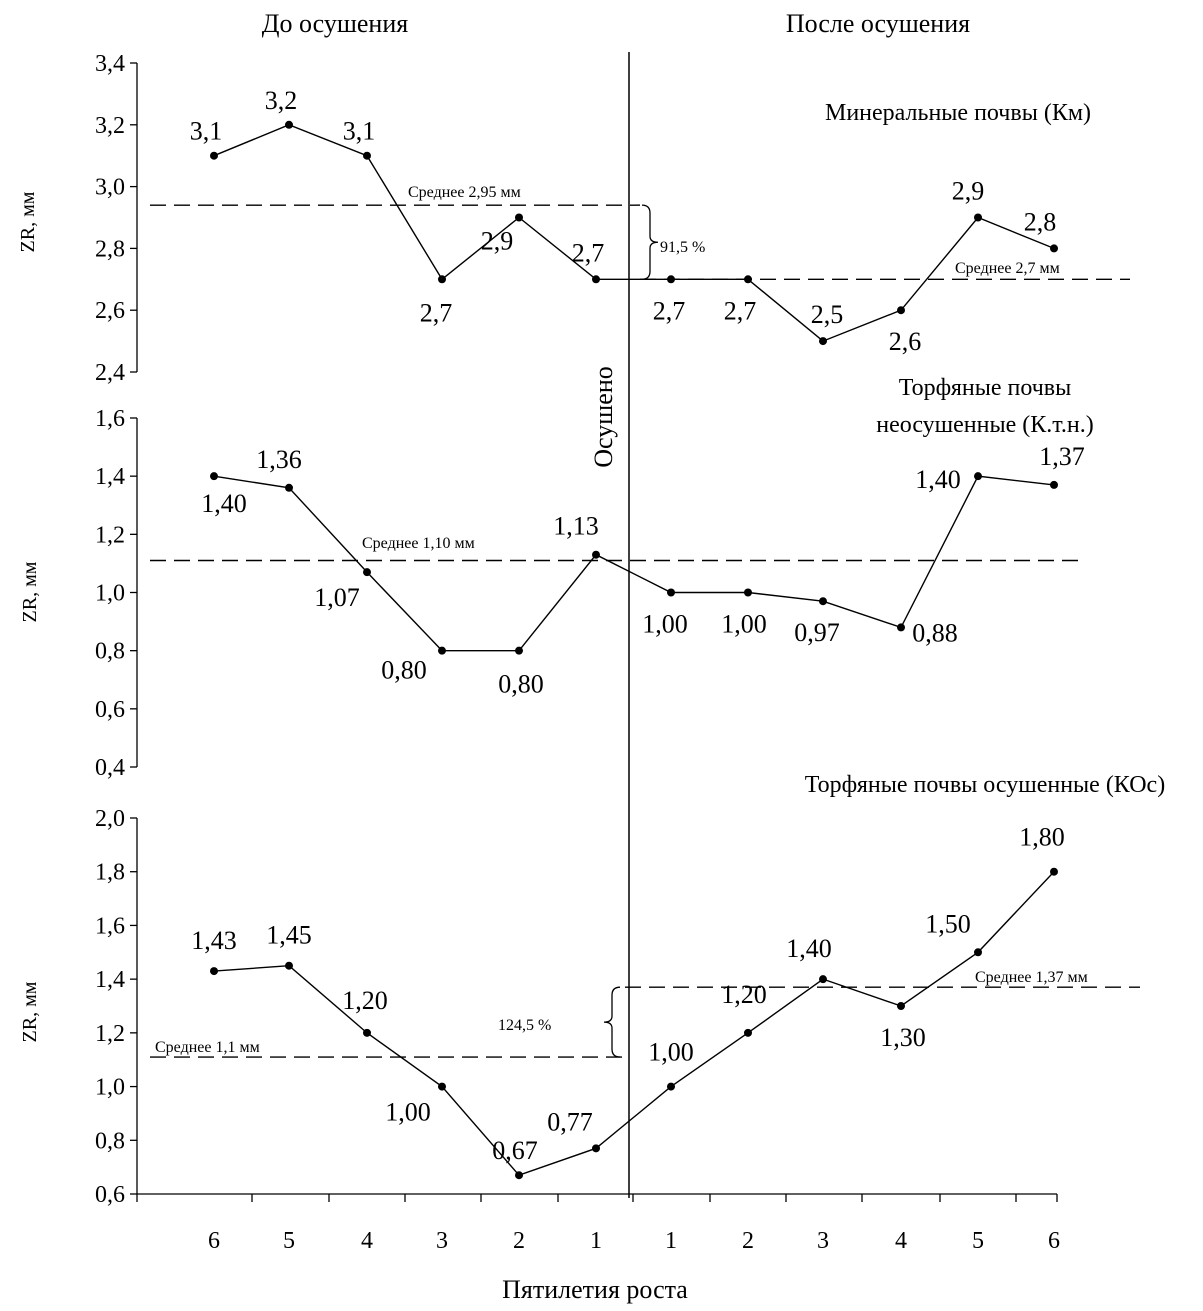 The image size is (1203, 1311). Describe the element at coordinates (595, 1289) in the screenshot. I see `x-axis-label: Пятилетия роста` at that location.